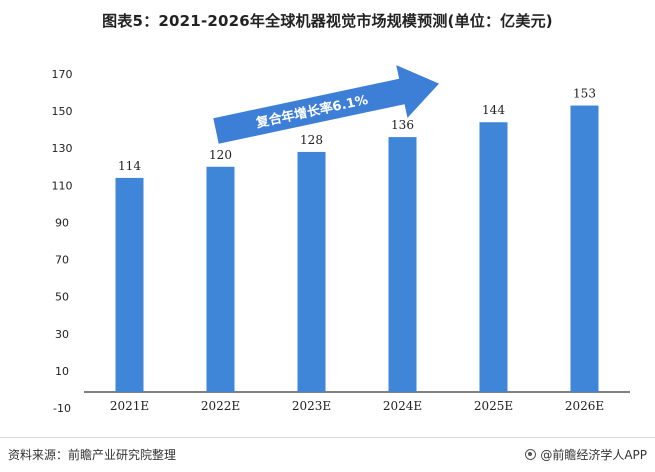 Image resolution: width=655 pixels, height=472 pixels. I want to click on x-tick-label: 2024E, so click(402, 406).